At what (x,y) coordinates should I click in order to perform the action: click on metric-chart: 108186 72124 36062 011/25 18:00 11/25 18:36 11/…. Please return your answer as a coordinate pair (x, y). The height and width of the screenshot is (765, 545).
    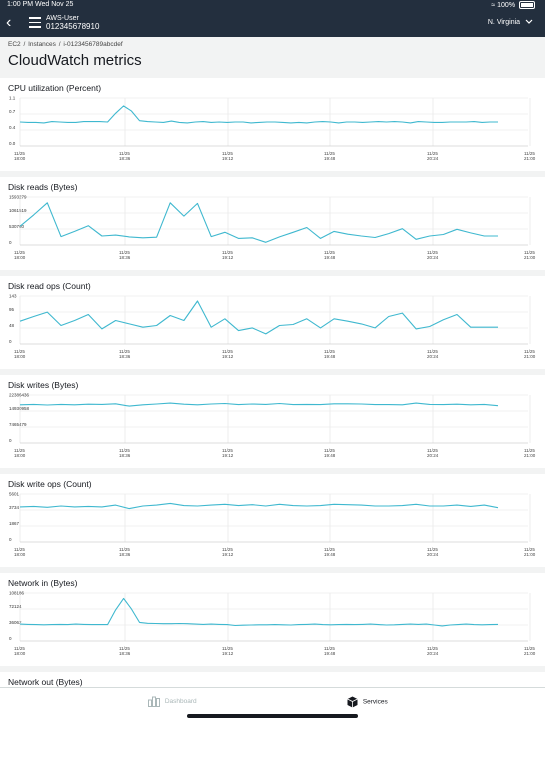
    Looking at the image, I should click on (272, 624).